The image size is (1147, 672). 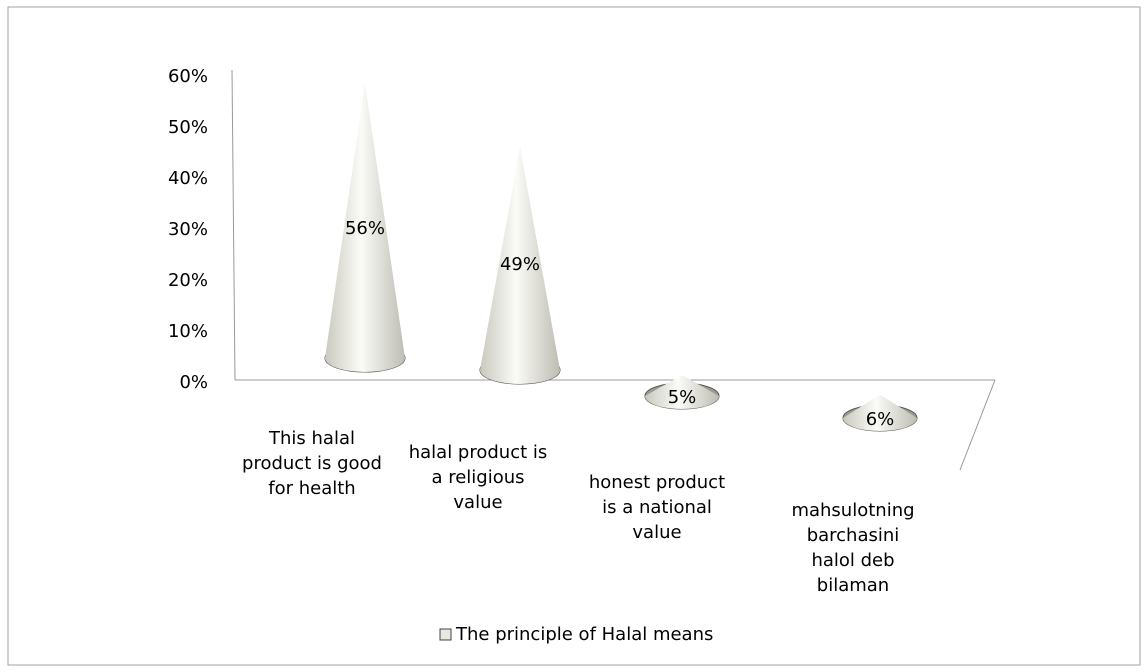 What do you see at coordinates (193, 382) in the screenshot?
I see `y-tick-label: 0%` at bounding box center [193, 382].